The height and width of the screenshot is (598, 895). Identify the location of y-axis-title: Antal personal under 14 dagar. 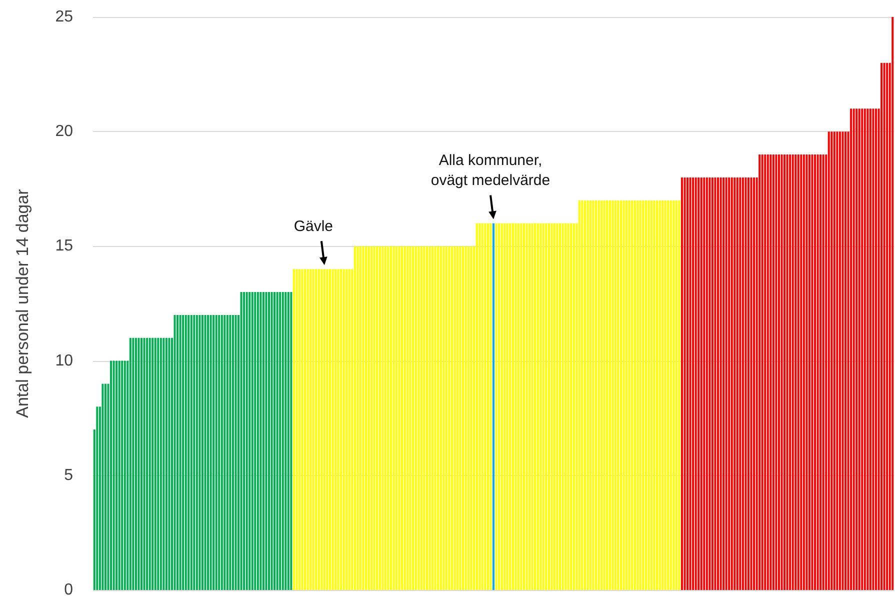
(22, 303).